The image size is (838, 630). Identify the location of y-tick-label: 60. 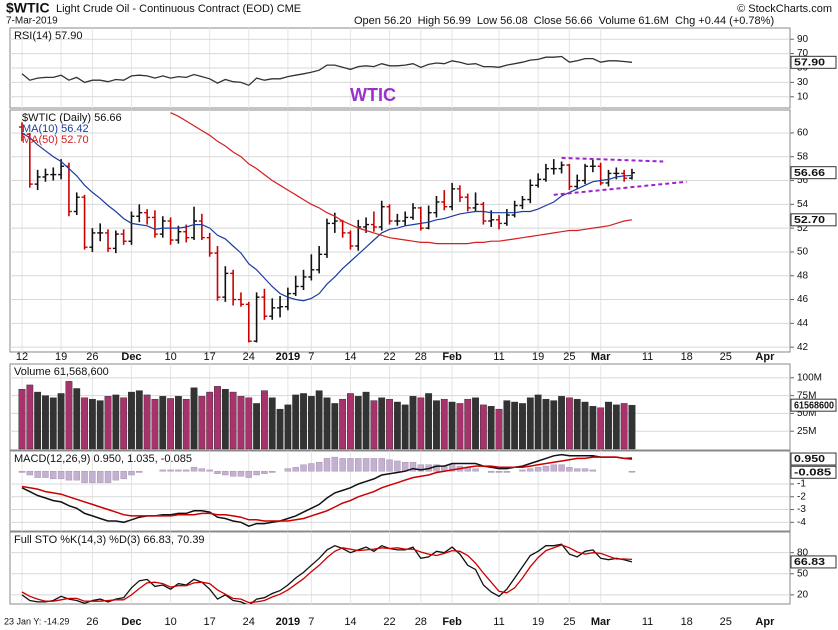
(803, 133).